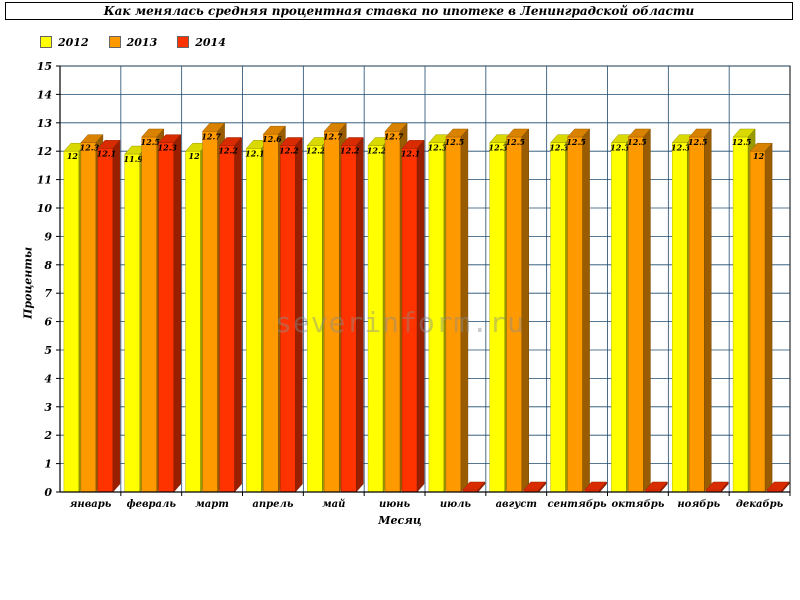 This screenshot has width=800, height=600. I want to click on bar-2013-июль, so click(453, 314).